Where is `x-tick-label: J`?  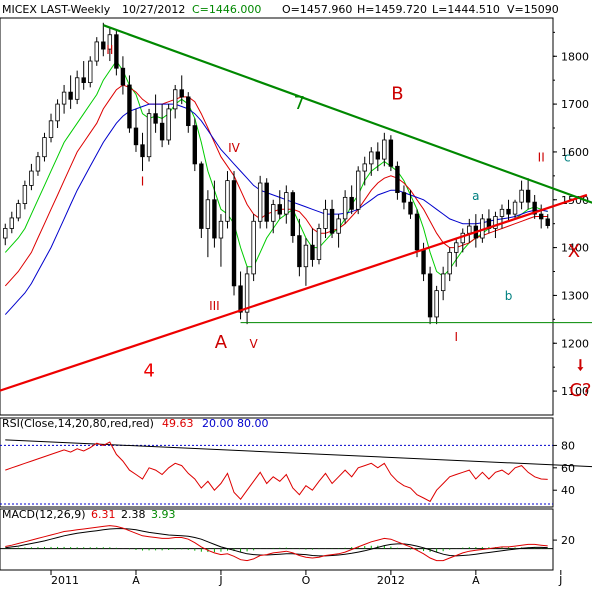
x-tick-label: J is located at coordinates (560, 580).